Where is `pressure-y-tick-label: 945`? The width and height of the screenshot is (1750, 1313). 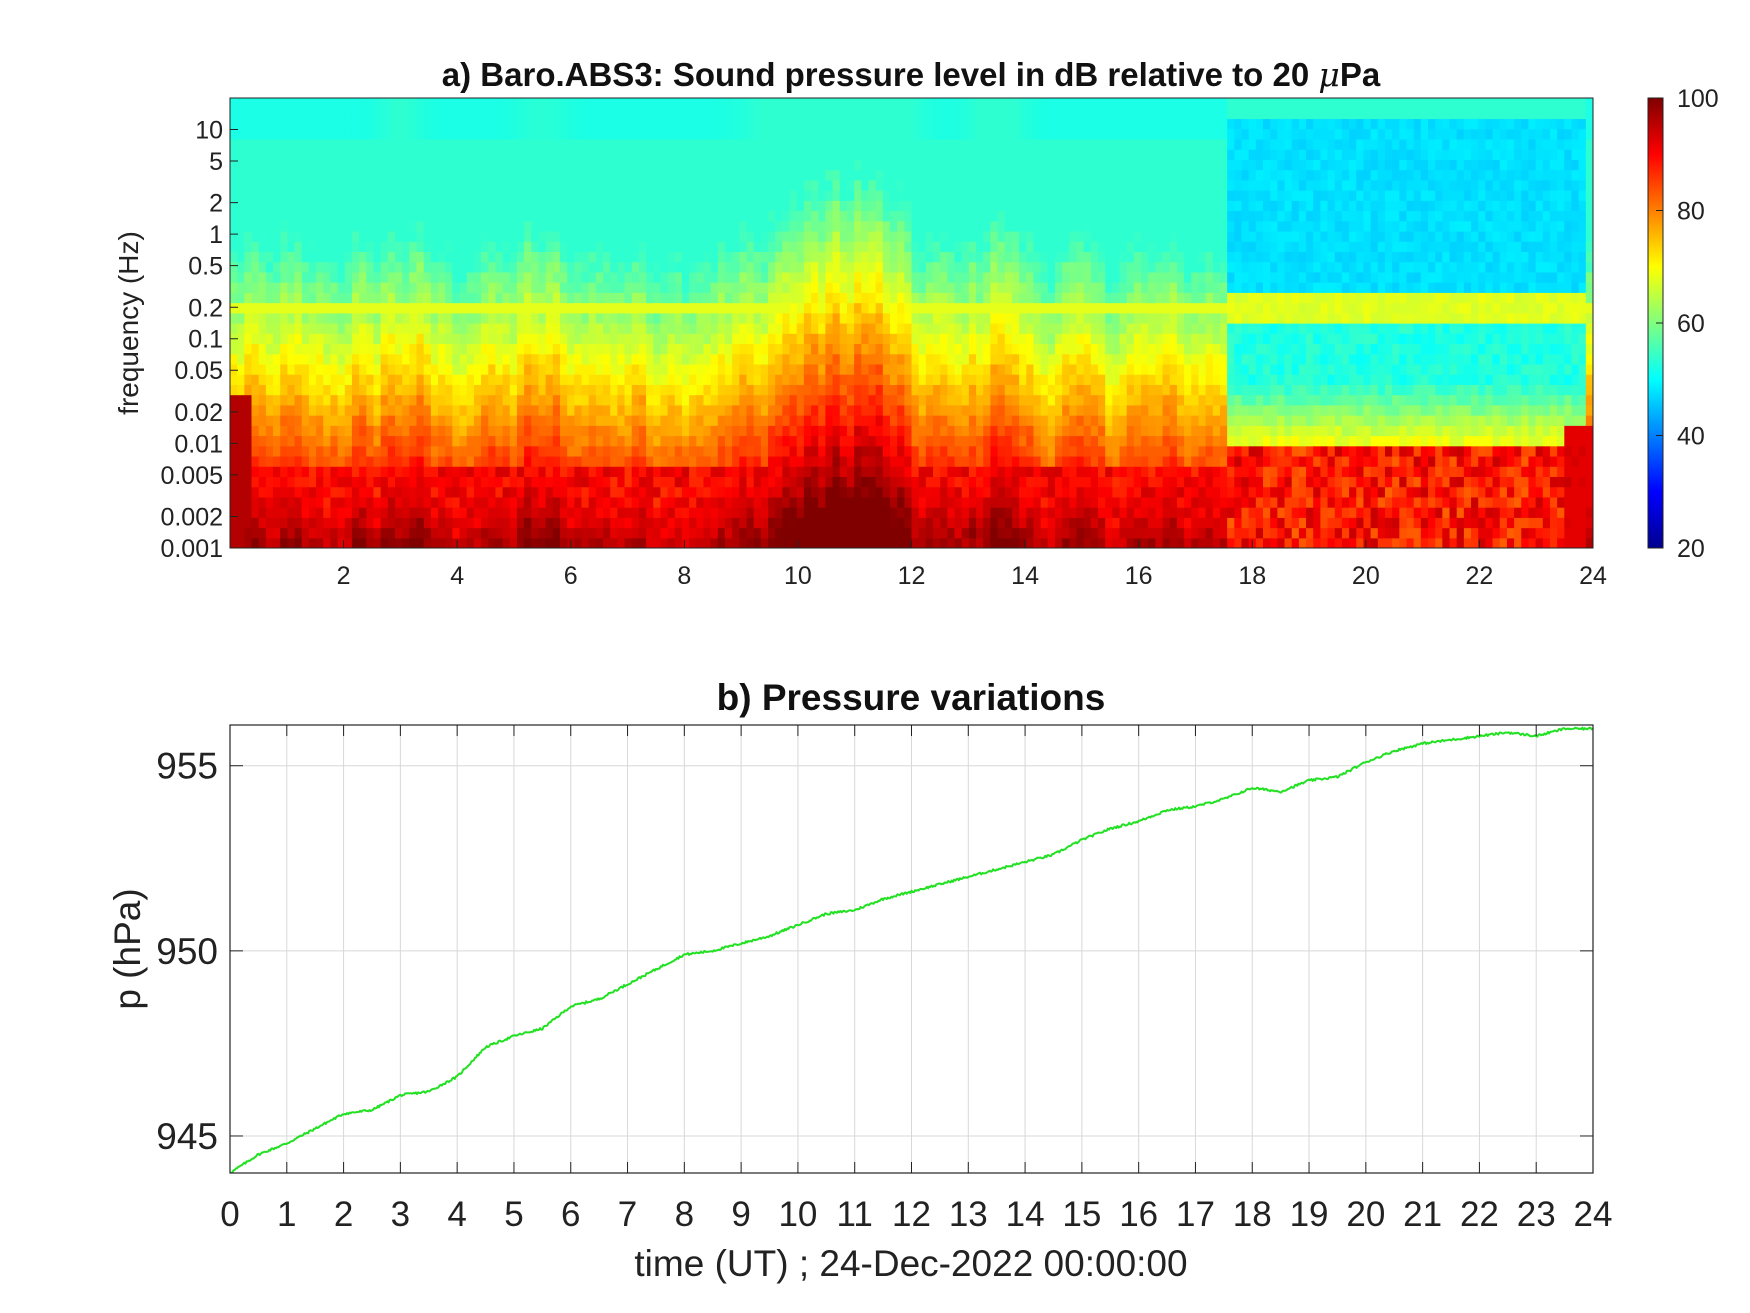
pressure-y-tick-label: 945 is located at coordinates (187, 1136).